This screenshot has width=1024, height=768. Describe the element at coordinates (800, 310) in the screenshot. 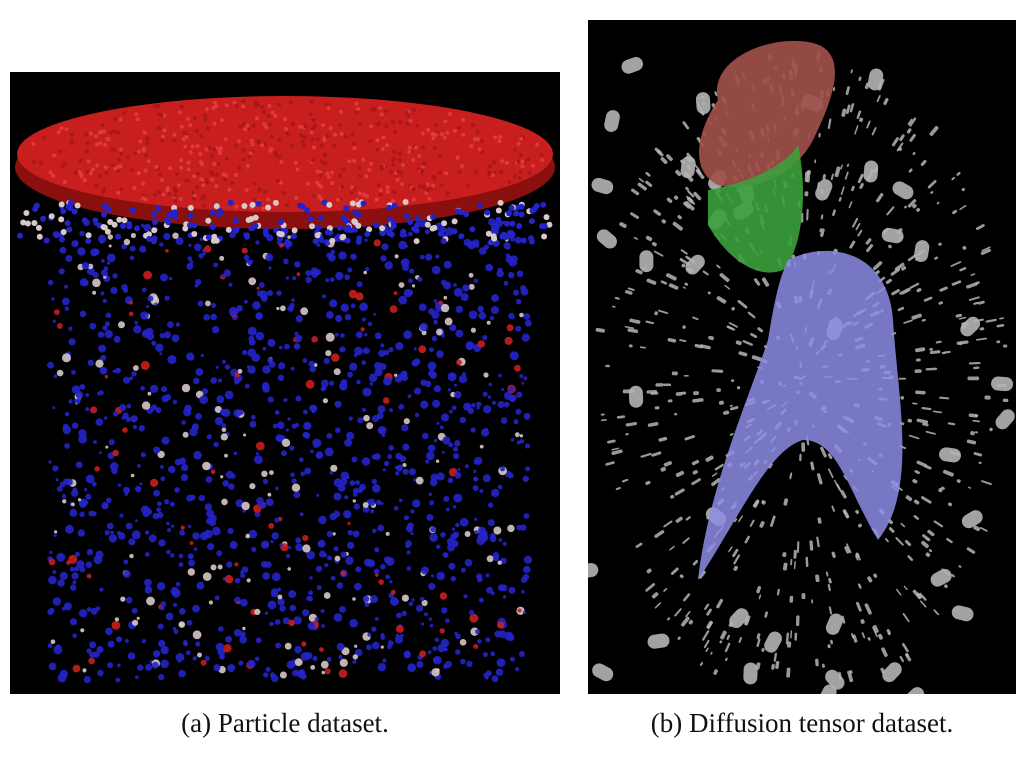

I see `segmented-regions` at that location.